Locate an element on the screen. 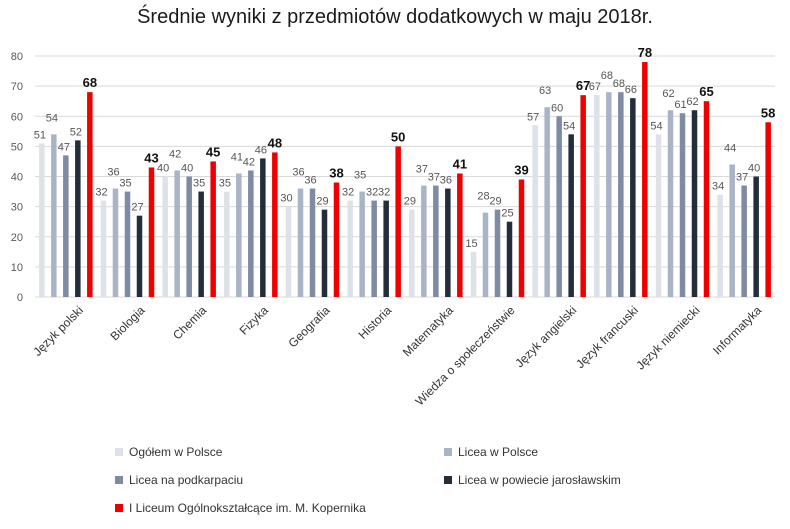 This screenshot has height=529, width=790. y-tick-label: 0 is located at coordinates (20, 298).